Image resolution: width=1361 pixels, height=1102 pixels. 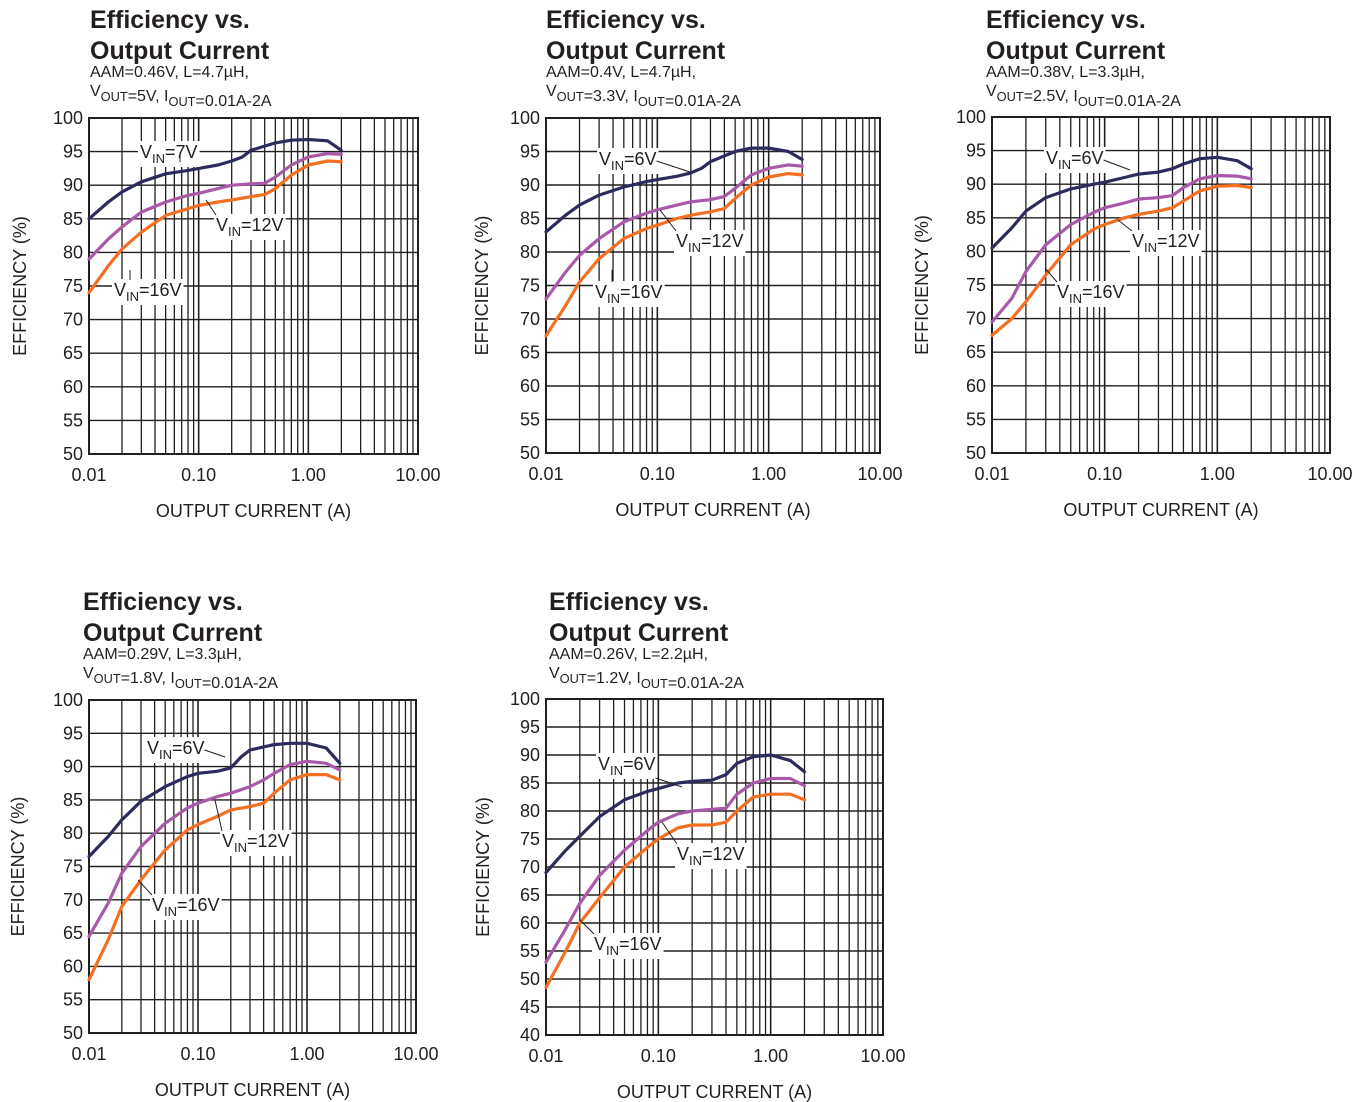 I want to click on y-tick-label: 55, so click(x=976, y=419).